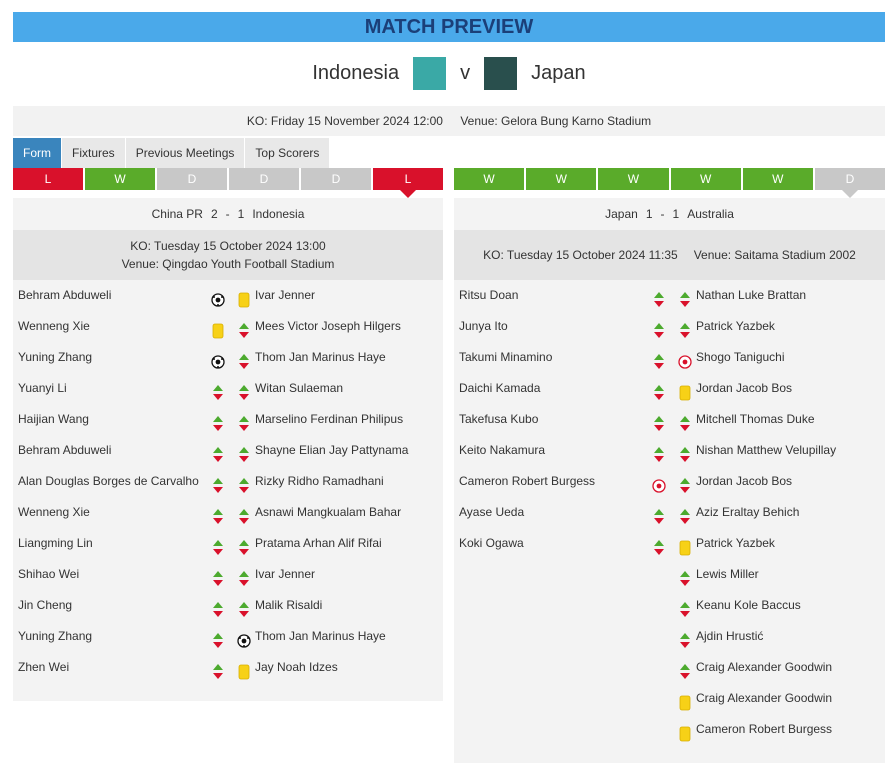  Describe the element at coordinates (764, 729) in the screenshot. I see `away-player: Cameron Robert Burgess` at that location.